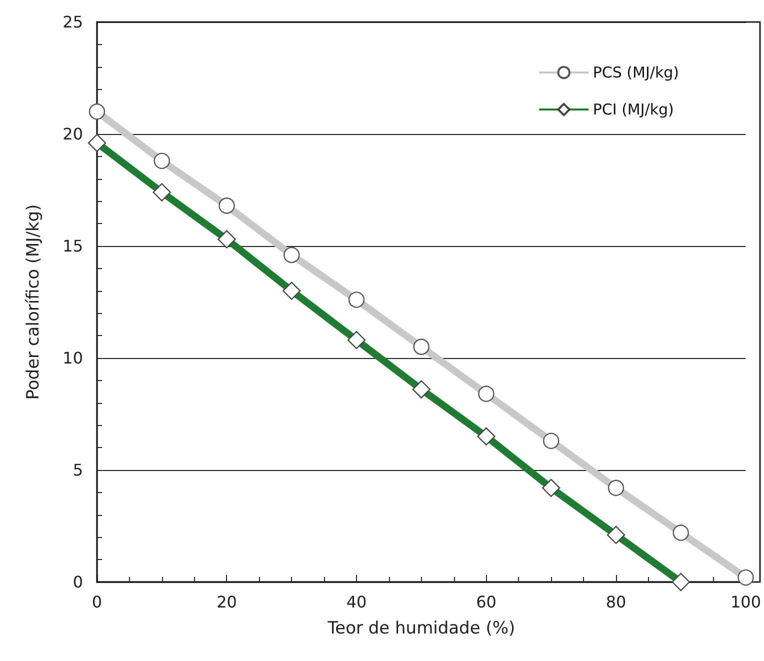 This screenshot has width=764, height=661. Describe the element at coordinates (77, 582) in the screenshot. I see `y-tick-label: 0` at that location.